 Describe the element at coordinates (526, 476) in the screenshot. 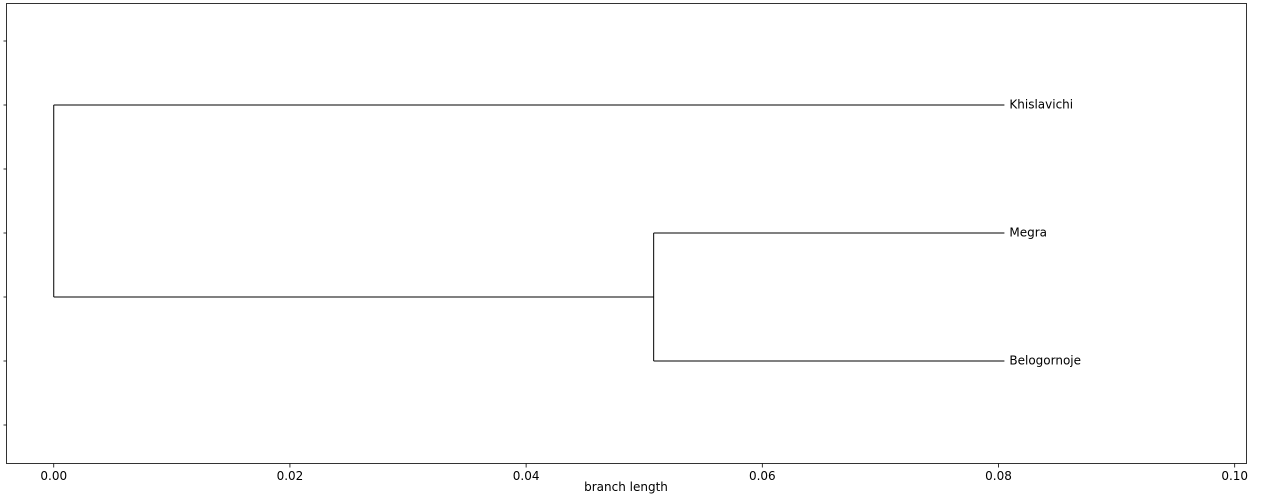

I see `x-tick-label: 0.04` at that location.